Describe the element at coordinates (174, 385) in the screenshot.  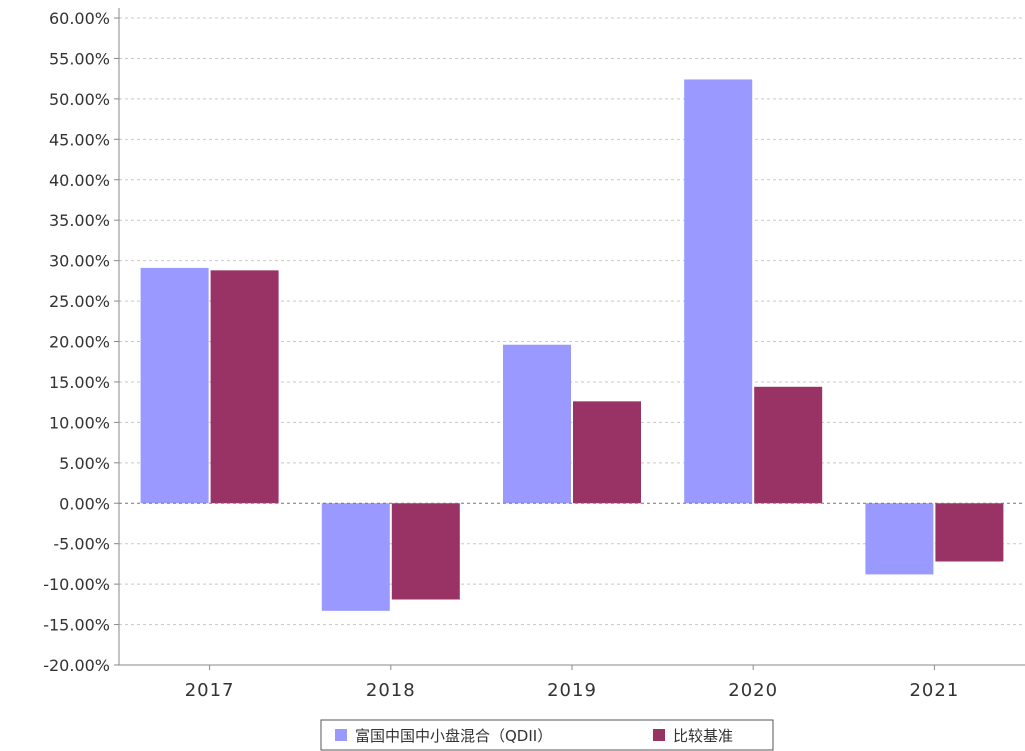
I see `bar-fund-2017` at that location.